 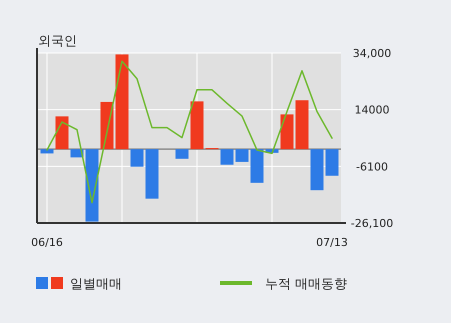 What do you see at coordinates (306, 284) in the screenshot?
I see `legend-label: 누적 매매동향` at bounding box center [306, 284].